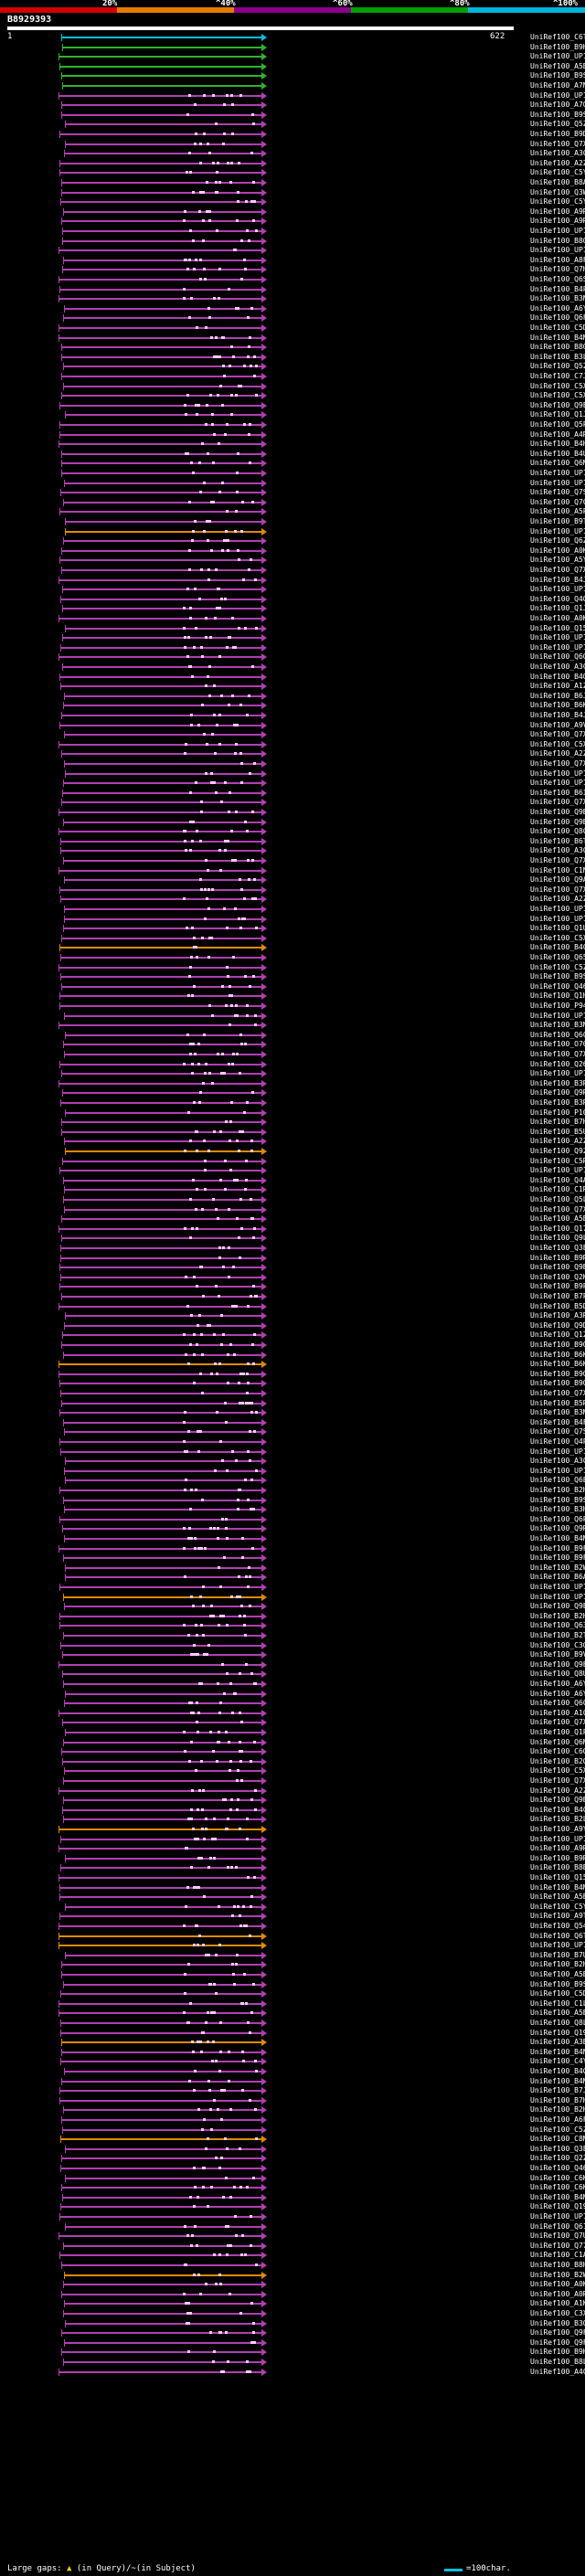  Describe the element at coordinates (558, 385) in the screenshot. I see `hit-id: UniRef100_C5X1S4` at that location.